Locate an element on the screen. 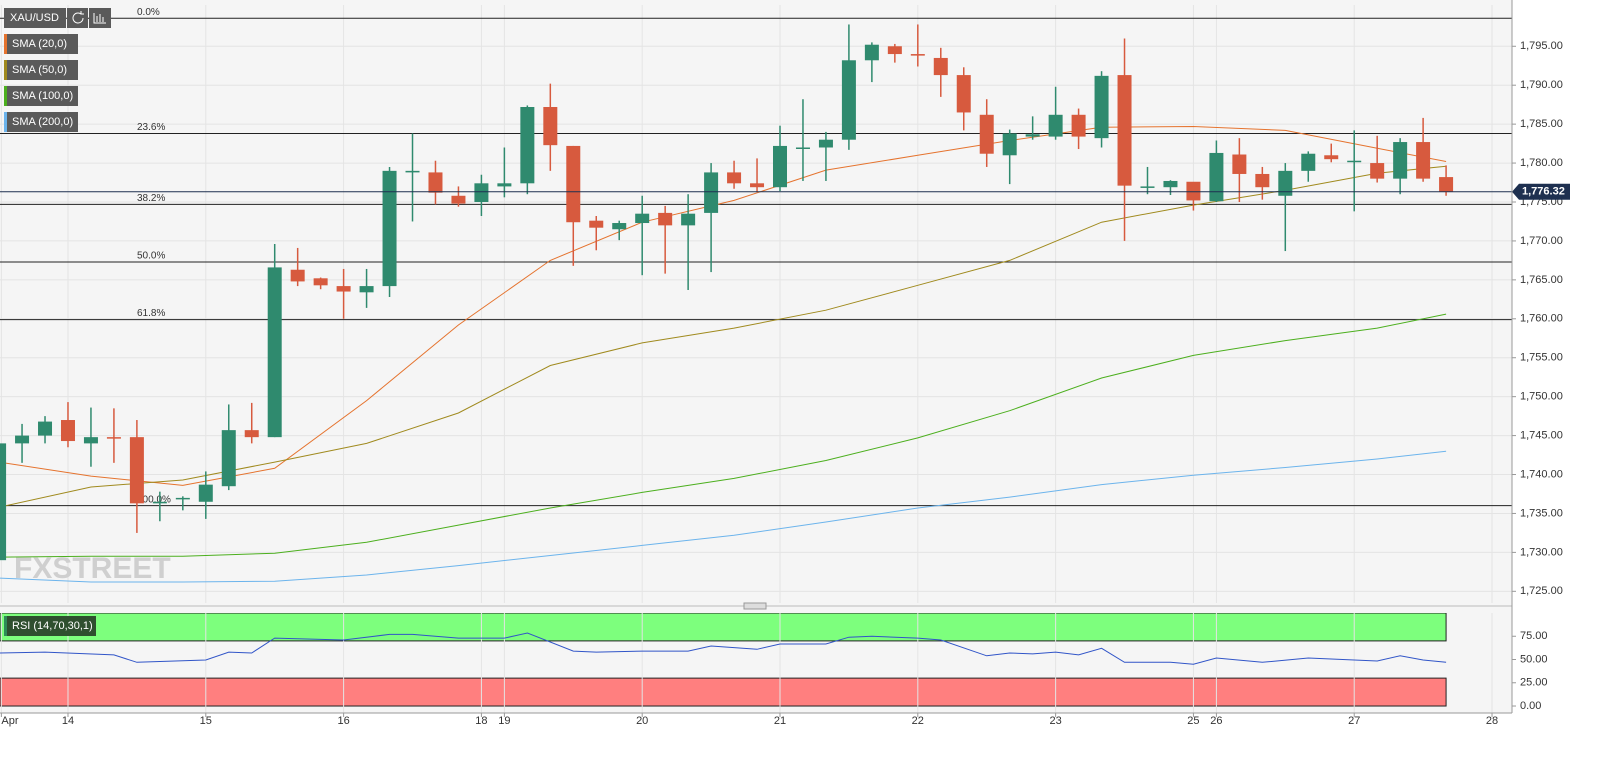 This screenshot has height=760, width=1618. y-tick-label: 1,730.00 is located at coordinates (1541, 552).